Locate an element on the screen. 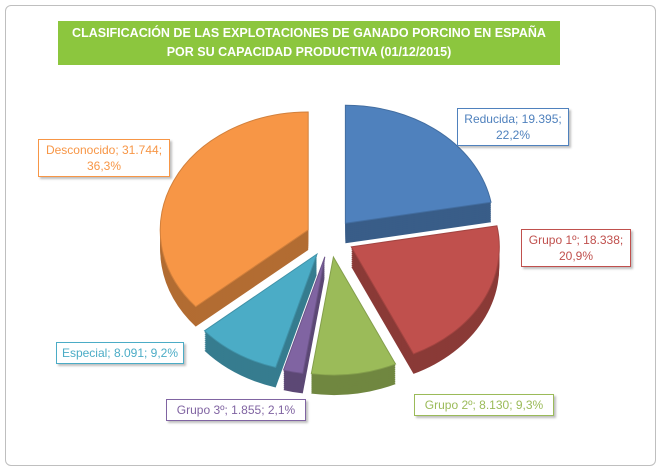 The width and height of the screenshot is (664, 474). data-label: Reducida; 19.395; 22,2% is located at coordinates (513, 127).